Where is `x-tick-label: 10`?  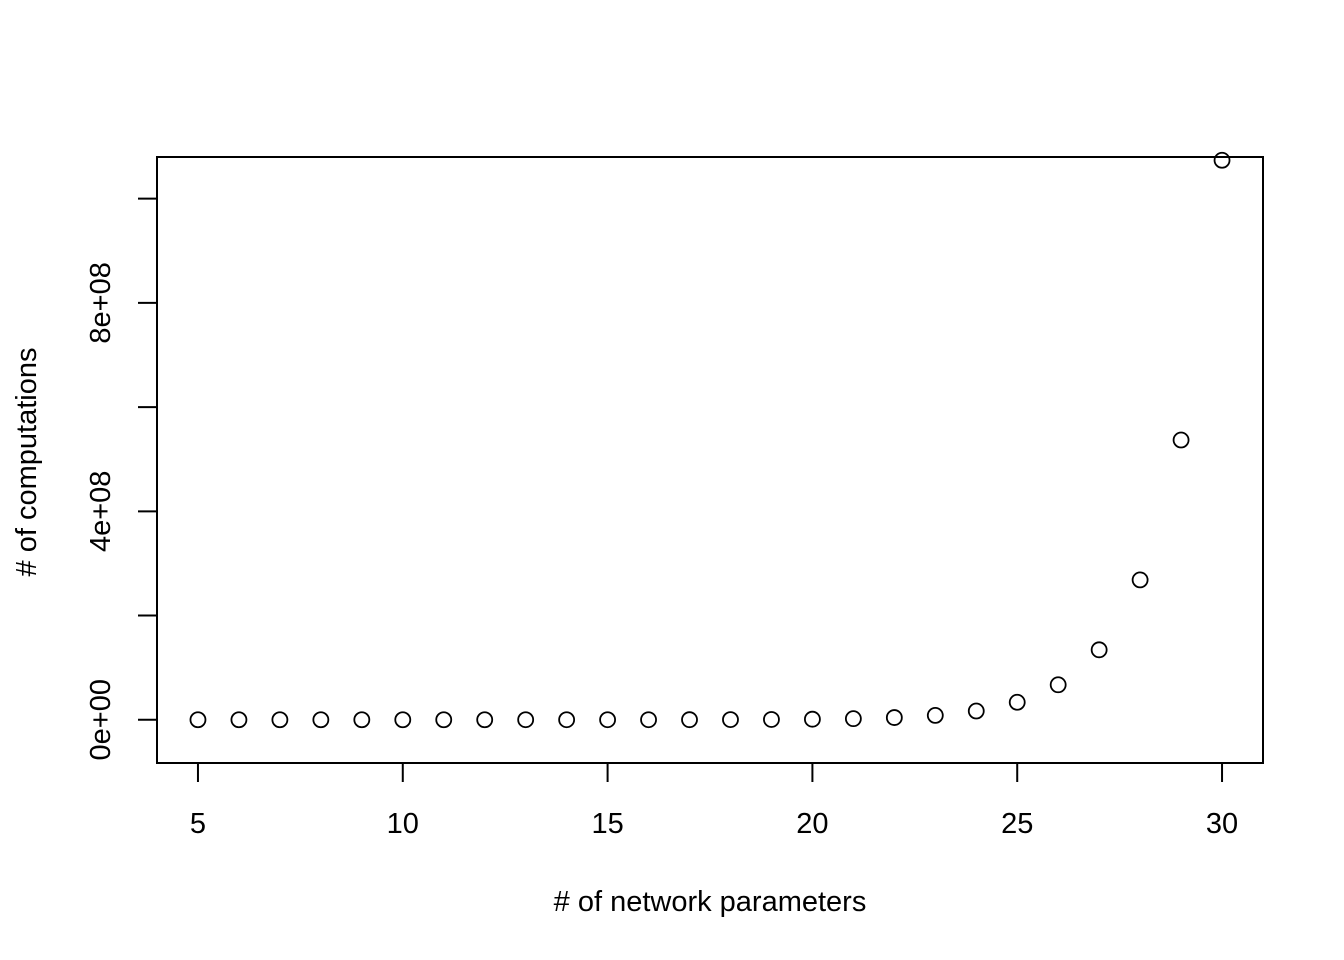 x-tick-label: 10 is located at coordinates (403, 824).